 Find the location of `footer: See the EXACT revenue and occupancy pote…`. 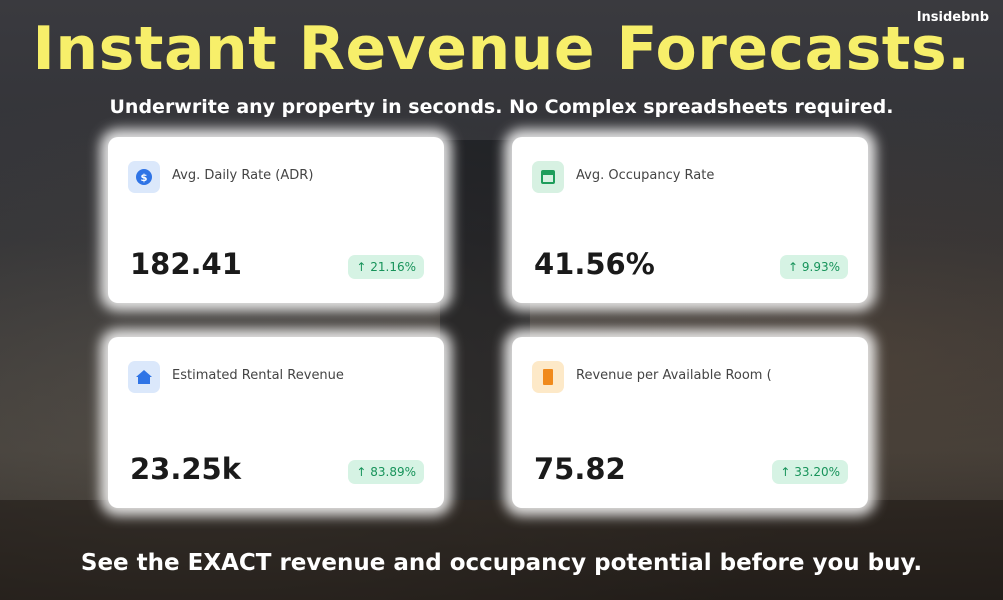

footer: See the EXACT revenue and occupancy pote… is located at coordinates (501, 563).